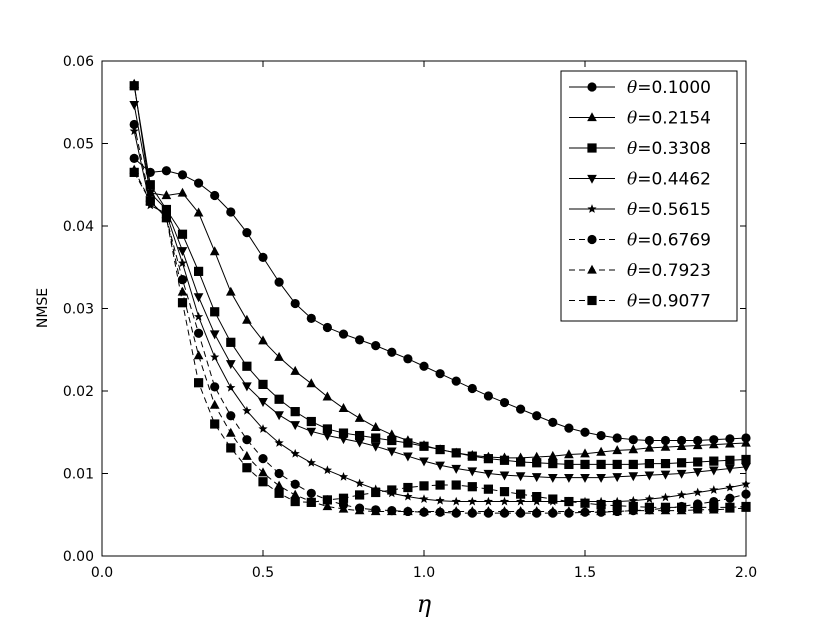 This screenshot has width=830, height=620. What do you see at coordinates (78, 62) in the screenshot?
I see `y-tick-label: 0.06` at bounding box center [78, 62].